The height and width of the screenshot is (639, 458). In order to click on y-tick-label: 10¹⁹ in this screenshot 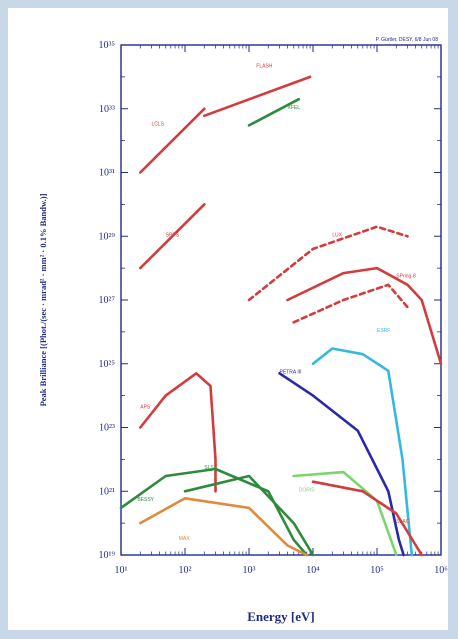, I will do `click(107, 555)`.